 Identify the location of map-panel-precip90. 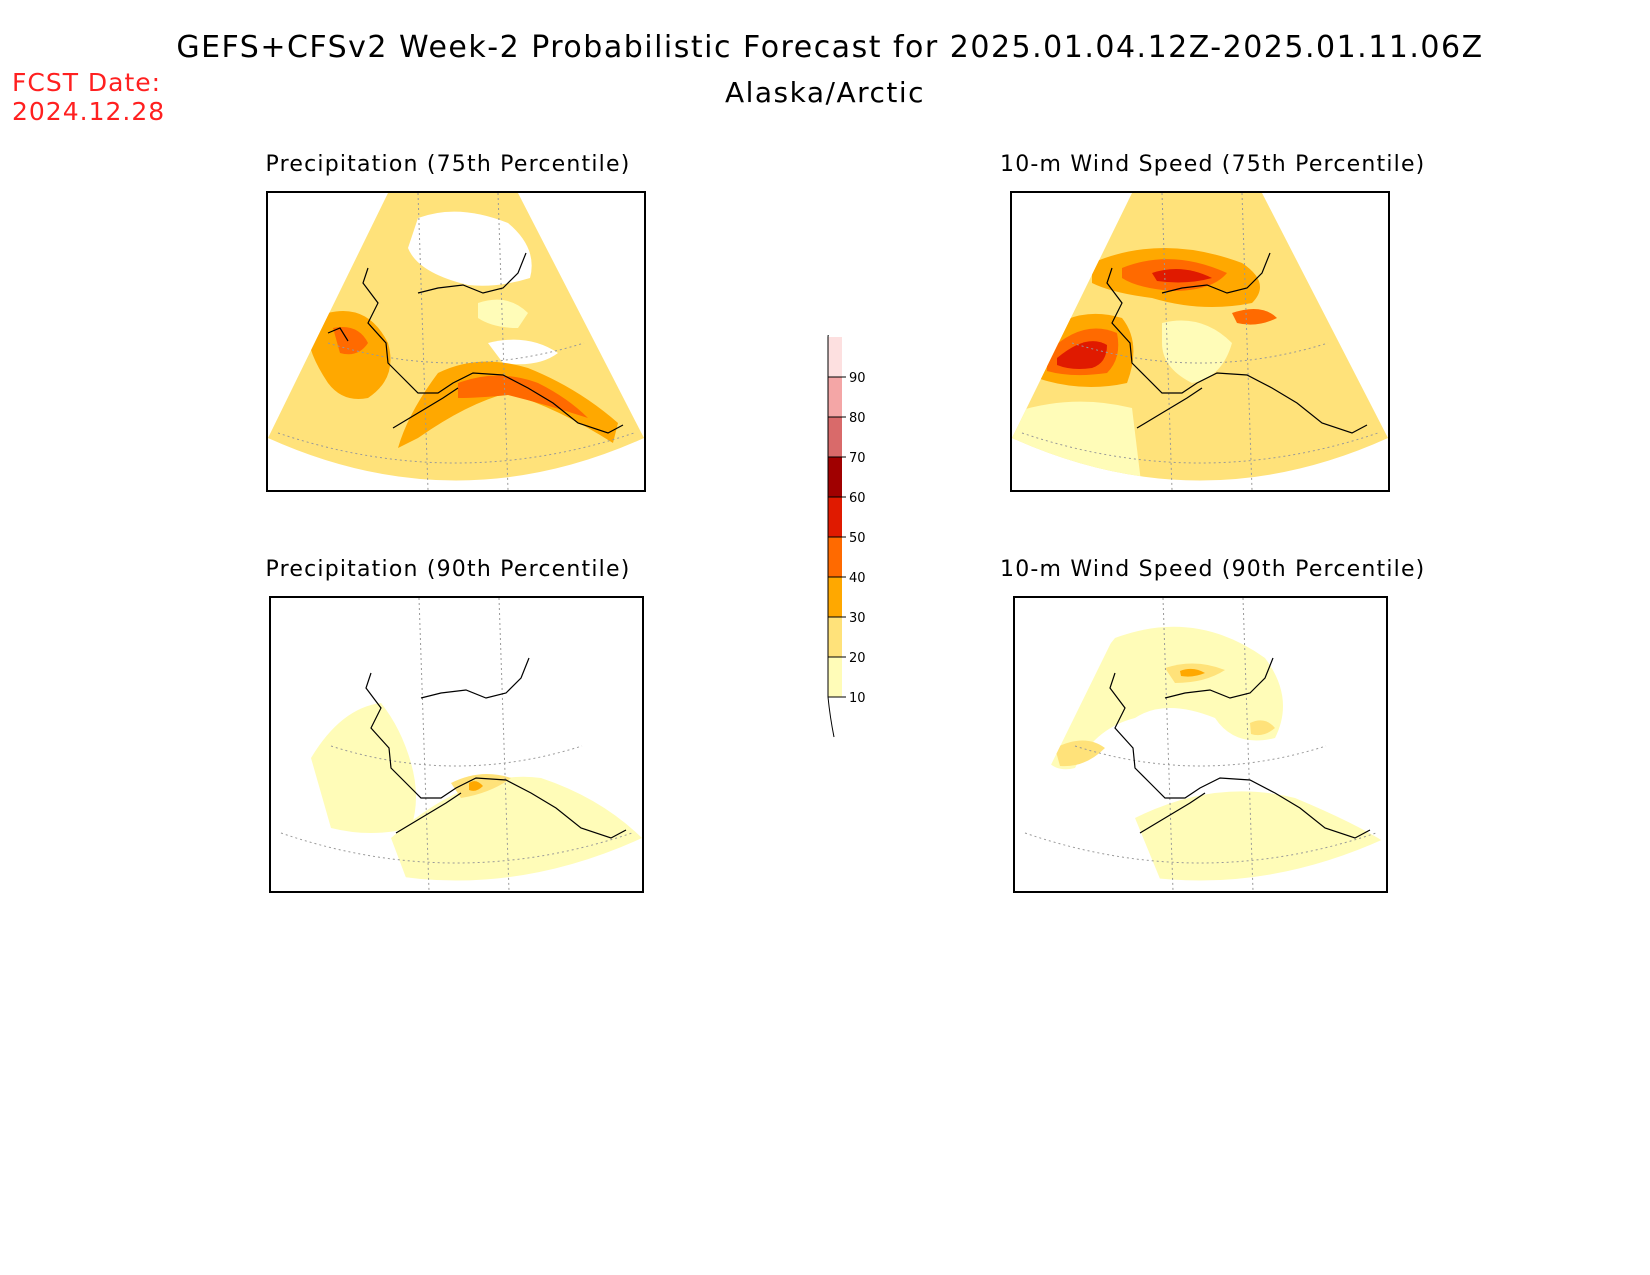
(456, 744).